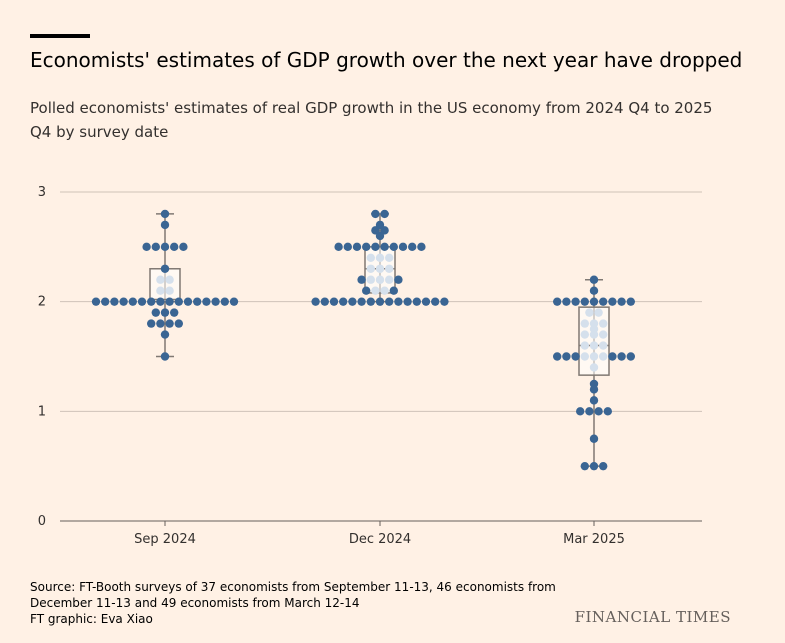 The width and height of the screenshot is (785, 643). What do you see at coordinates (60, 36) in the screenshot?
I see `header-rule` at bounding box center [60, 36].